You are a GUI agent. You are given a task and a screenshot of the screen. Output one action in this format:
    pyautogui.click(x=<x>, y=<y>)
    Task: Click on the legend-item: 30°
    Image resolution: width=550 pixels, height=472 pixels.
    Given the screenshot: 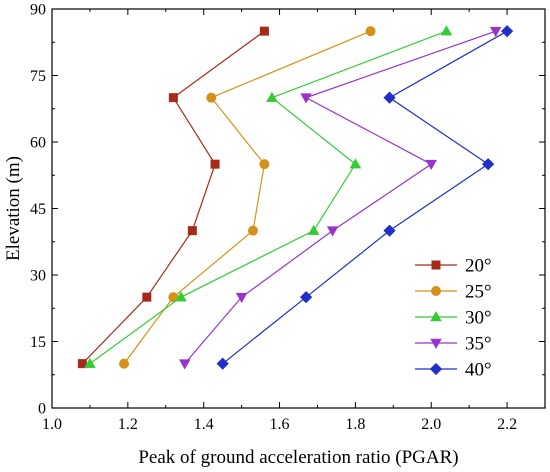 What is the action you would take?
    pyautogui.click(x=453, y=318)
    